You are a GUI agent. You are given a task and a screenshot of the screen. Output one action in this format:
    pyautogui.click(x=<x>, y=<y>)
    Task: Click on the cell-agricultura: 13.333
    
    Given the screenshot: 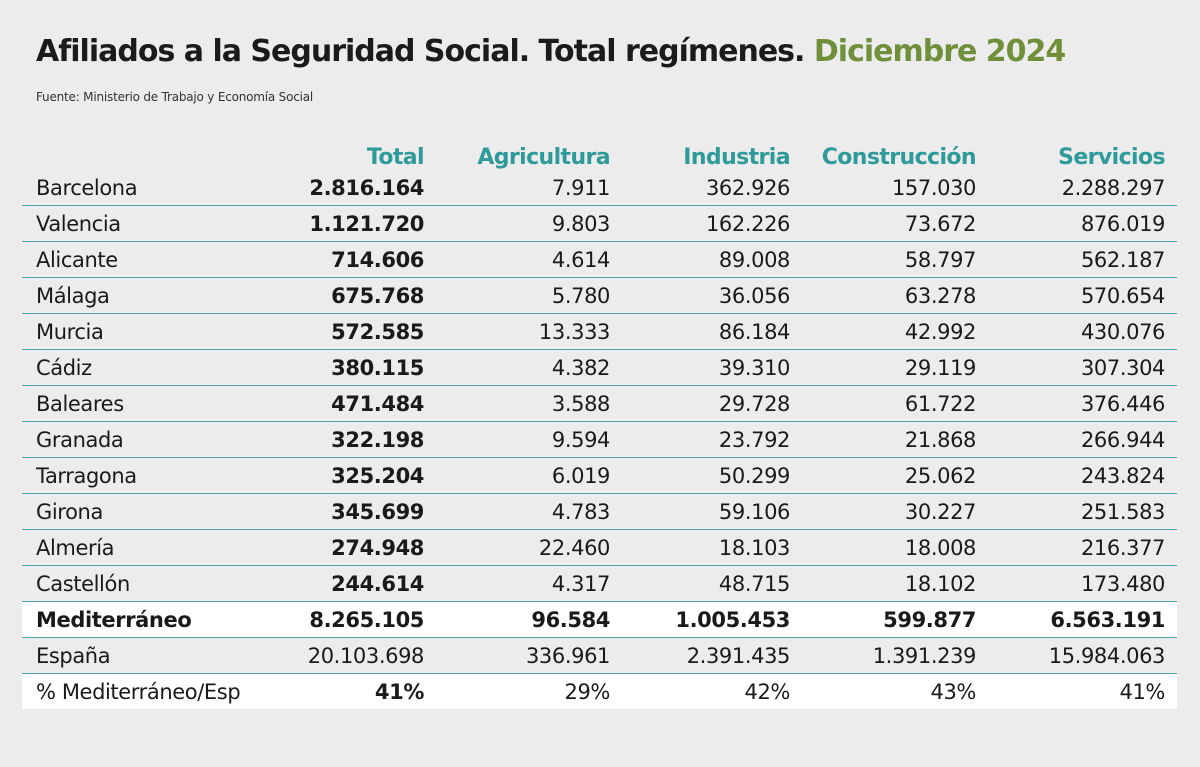 What is the action you would take?
    pyautogui.click(x=529, y=331)
    